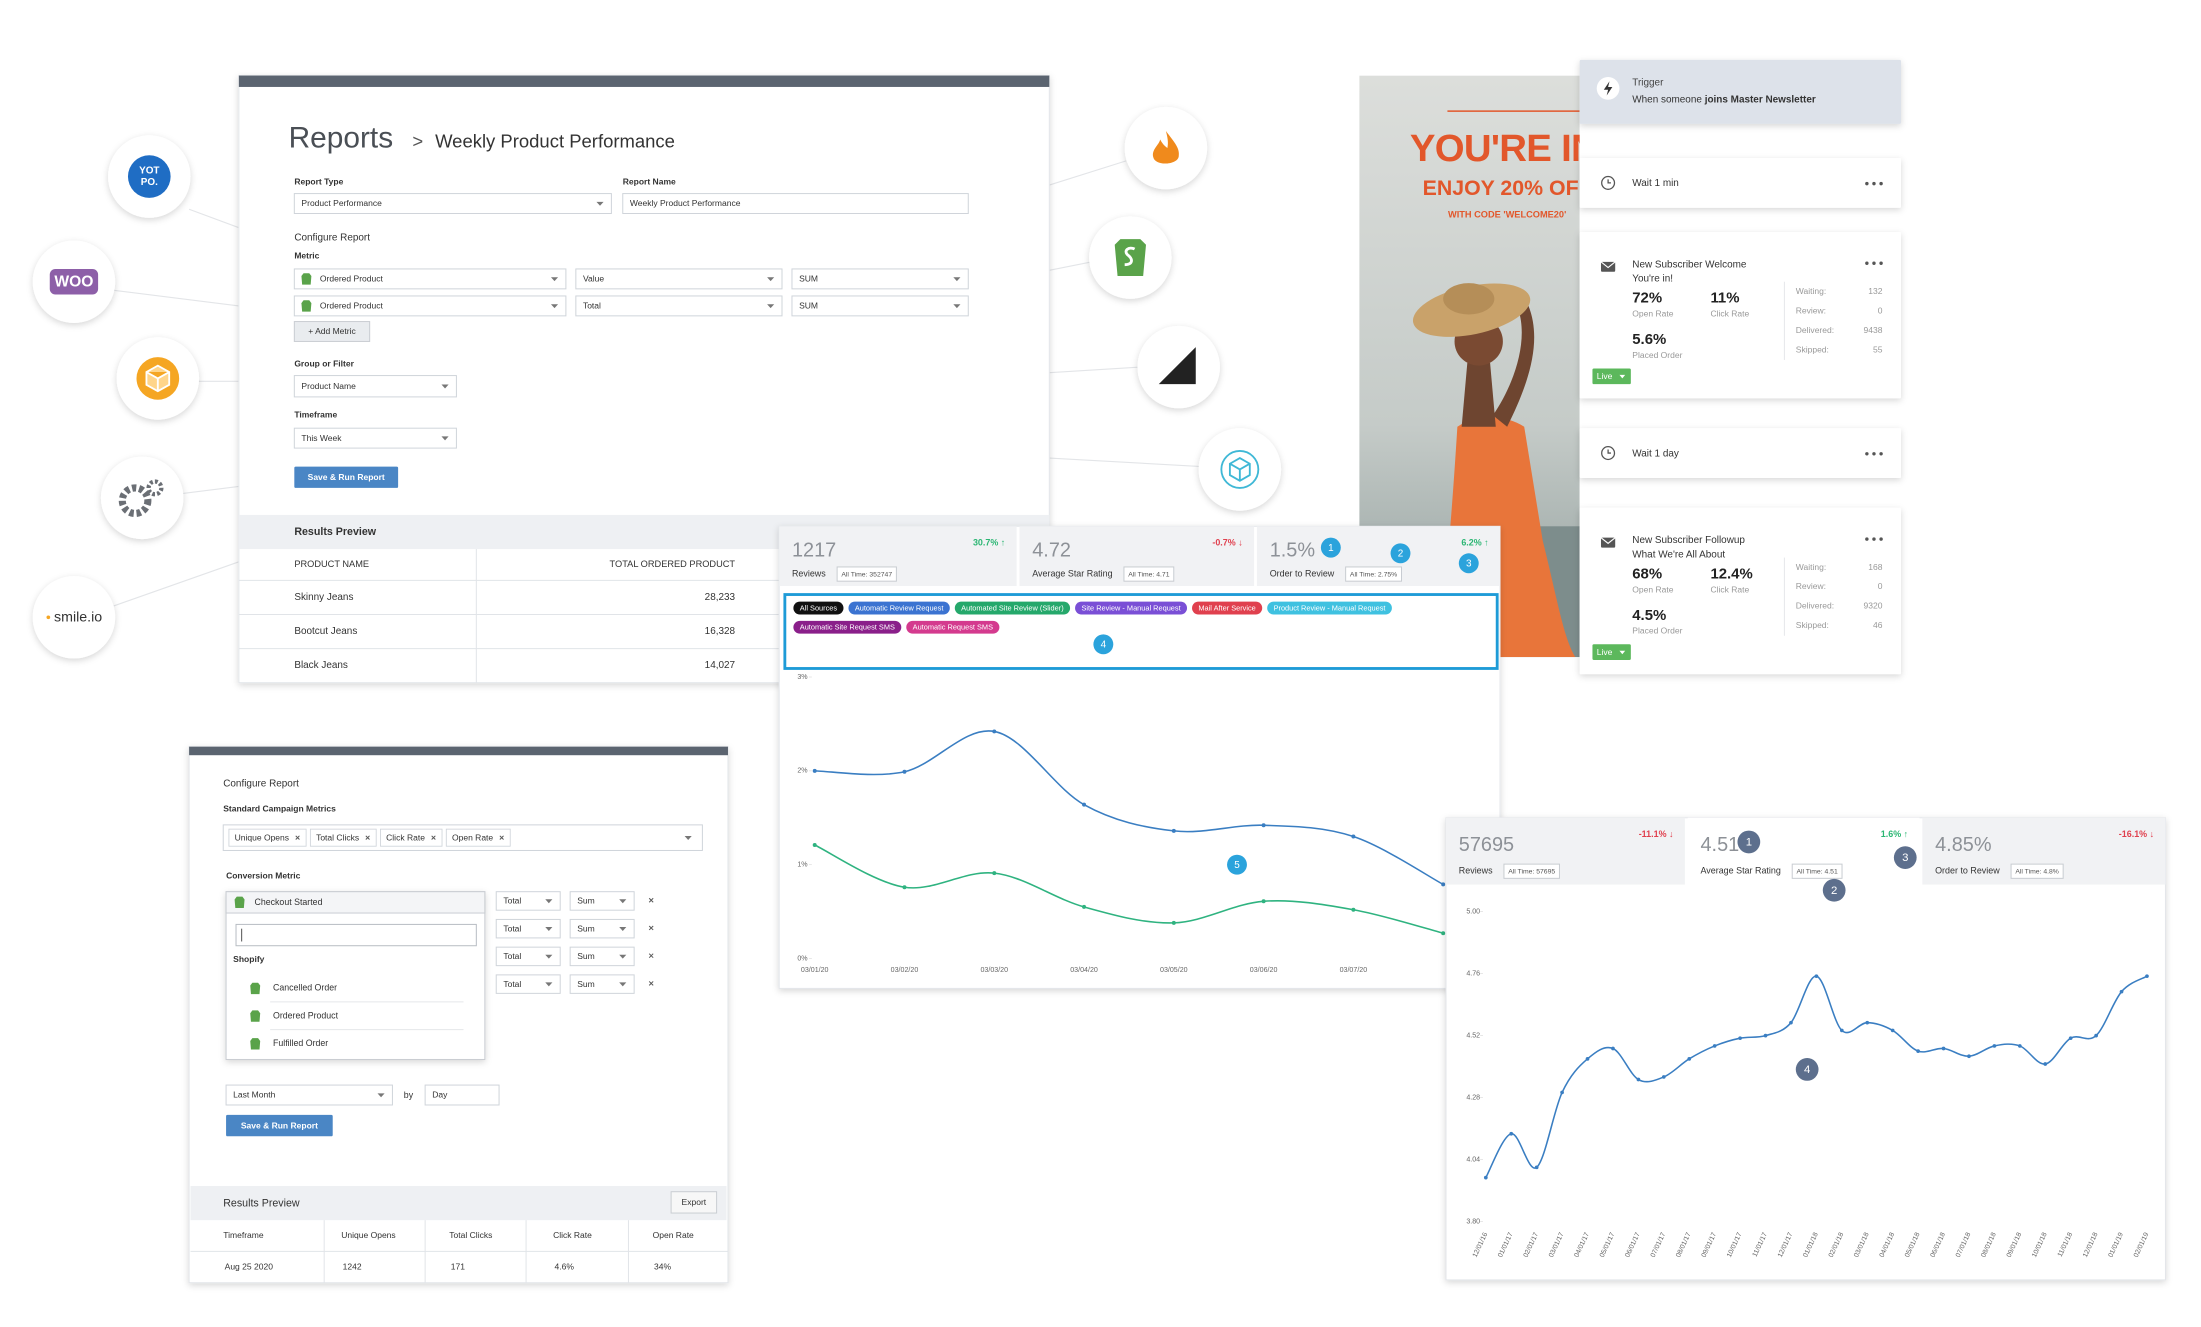 This screenshot has height=1327, width=2201. I want to click on all-time: All Time: 4.51, so click(1816, 871).